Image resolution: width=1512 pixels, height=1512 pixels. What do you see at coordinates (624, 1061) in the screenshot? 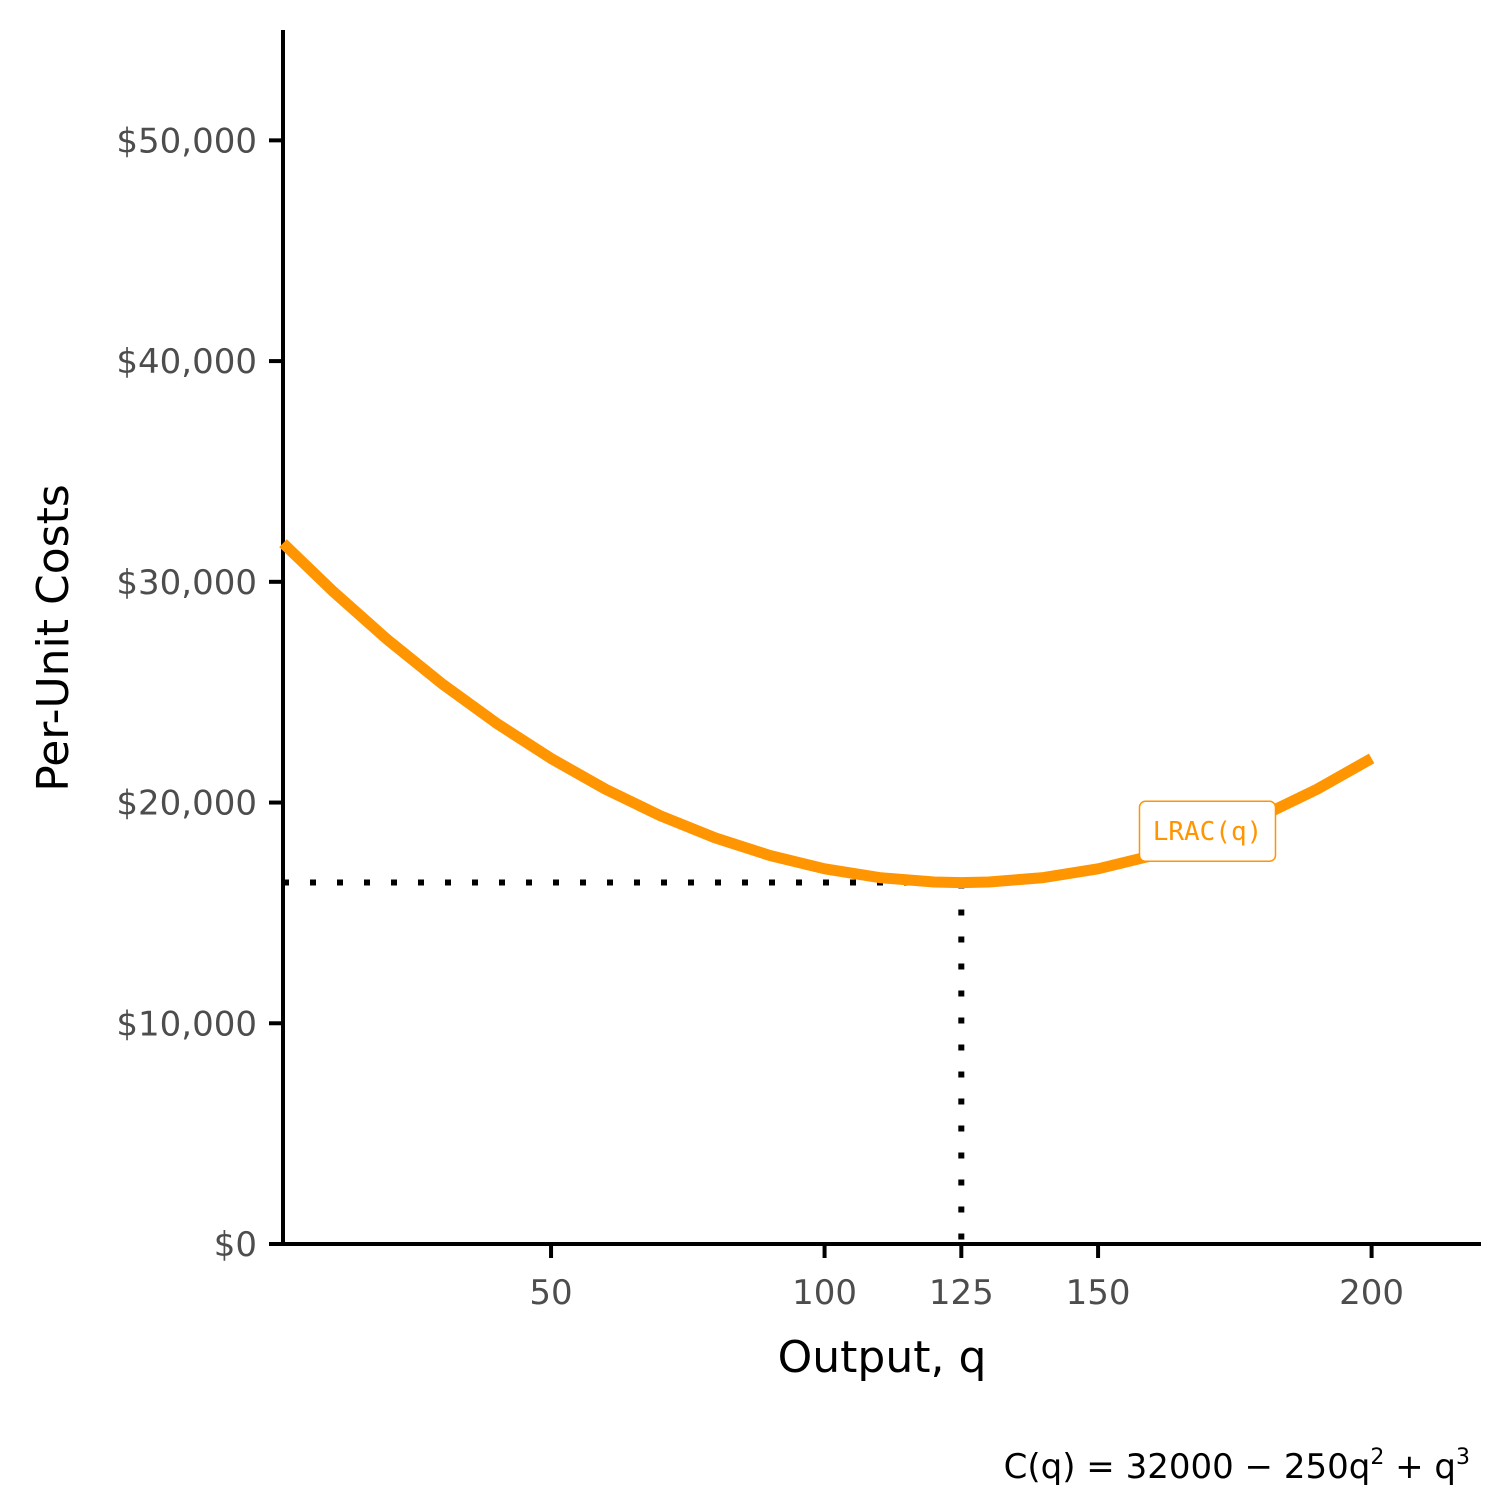
I see `minimum-guide-lines` at bounding box center [624, 1061].